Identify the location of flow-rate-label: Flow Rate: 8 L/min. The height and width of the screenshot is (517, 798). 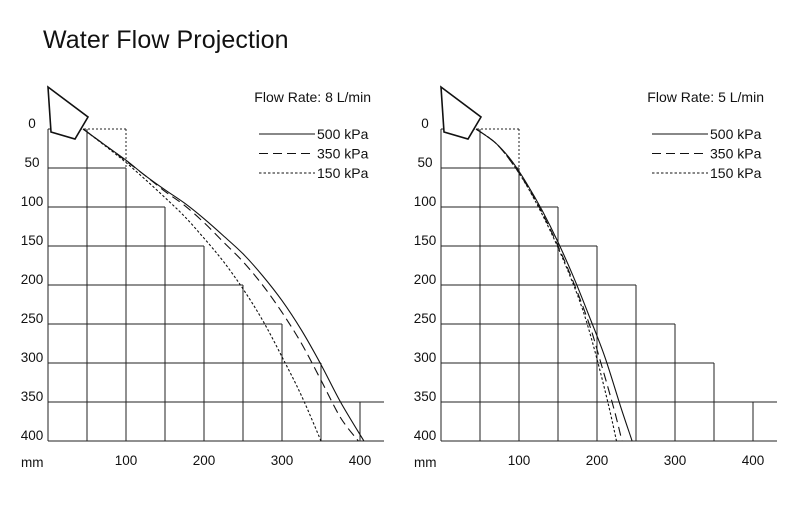
(312, 97).